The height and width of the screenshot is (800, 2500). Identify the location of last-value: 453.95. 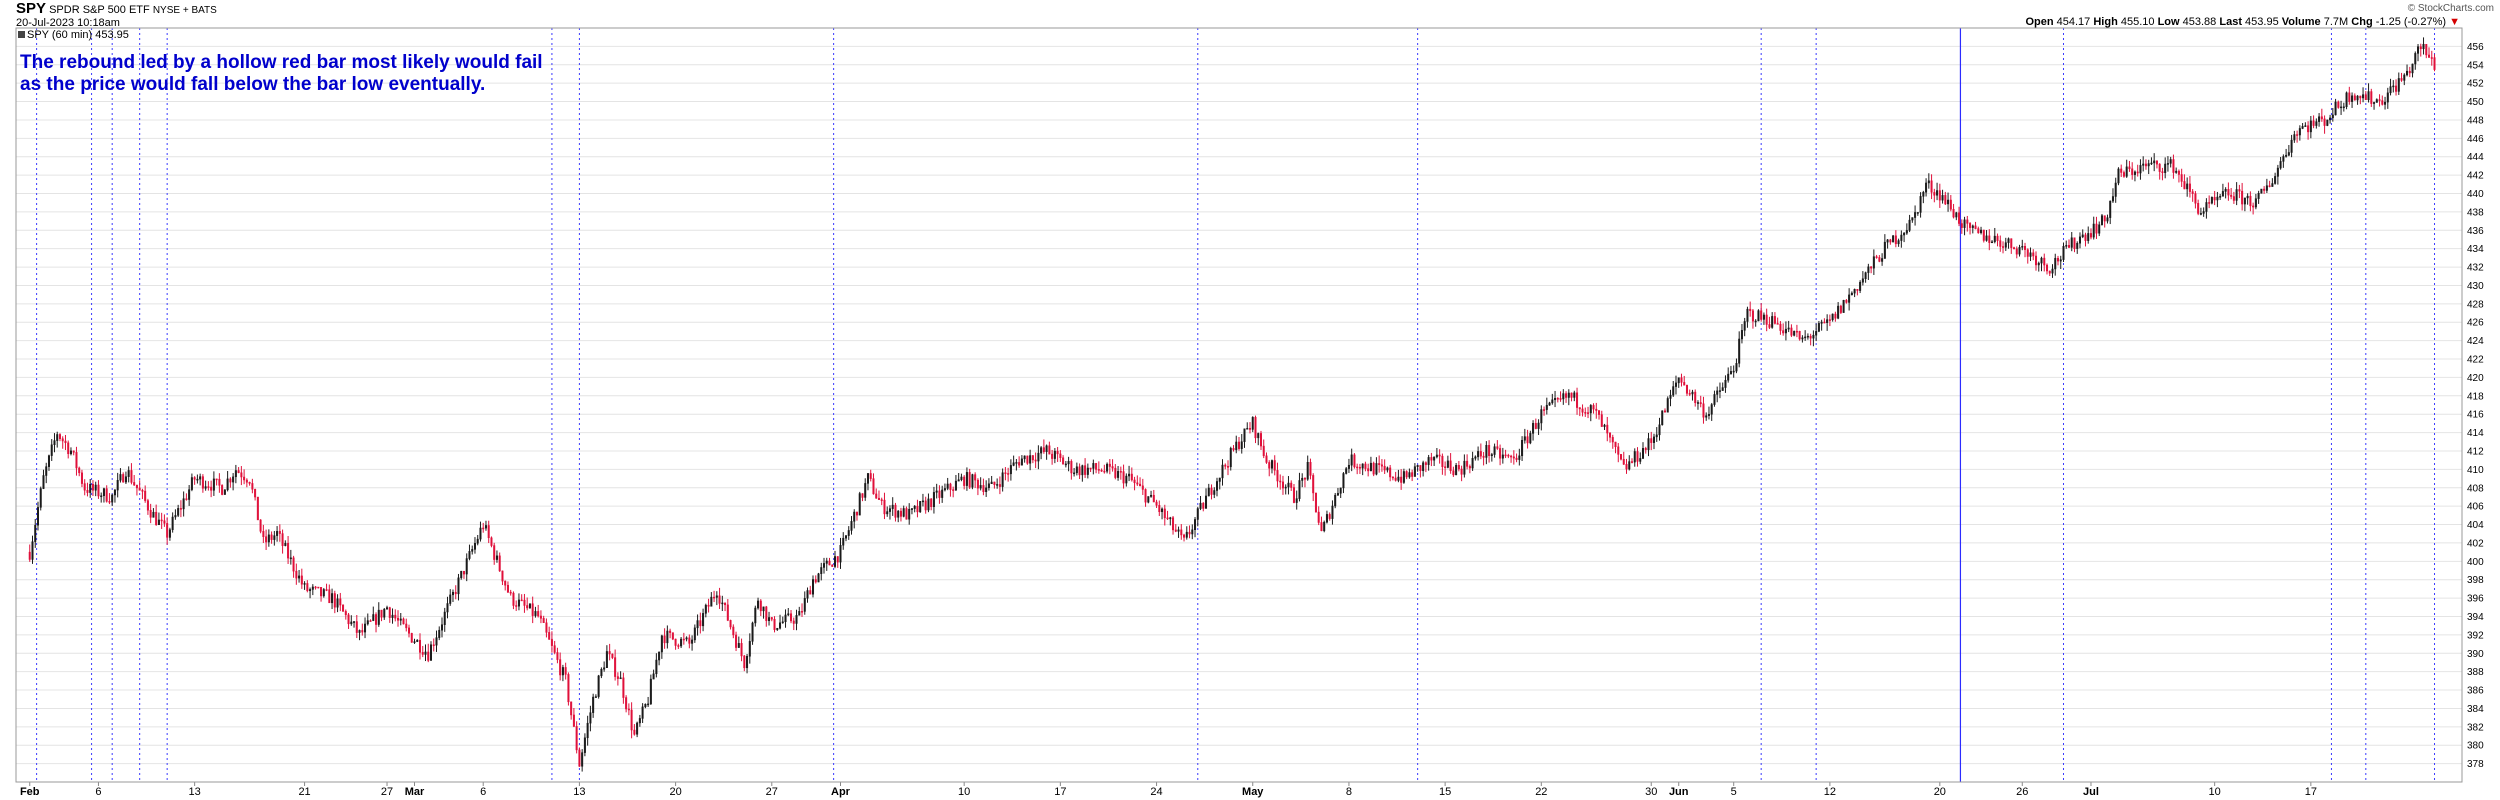
(2262, 22).